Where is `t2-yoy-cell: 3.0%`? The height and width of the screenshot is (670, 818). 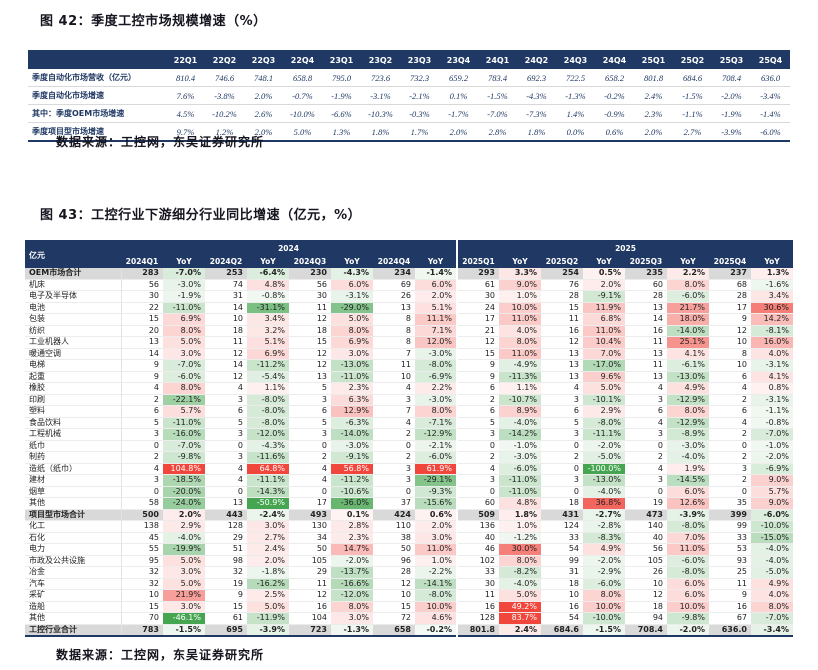 t2-yoy-cell: 3.0% is located at coordinates (352, 353).